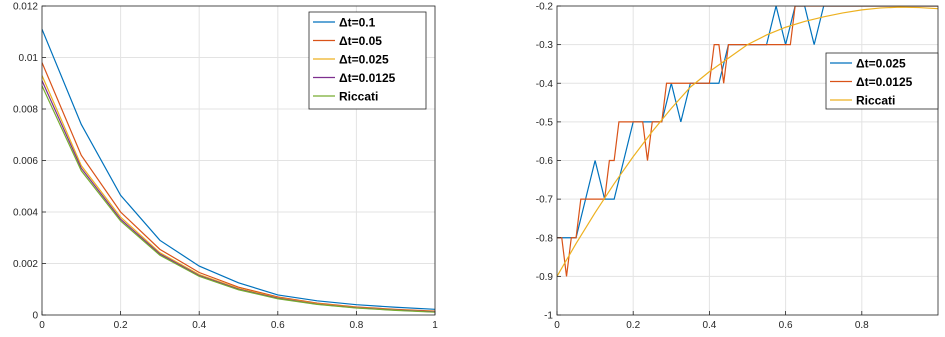 The height and width of the screenshot is (337, 945). I want to click on y-tick-label: -1, so click(548, 316).